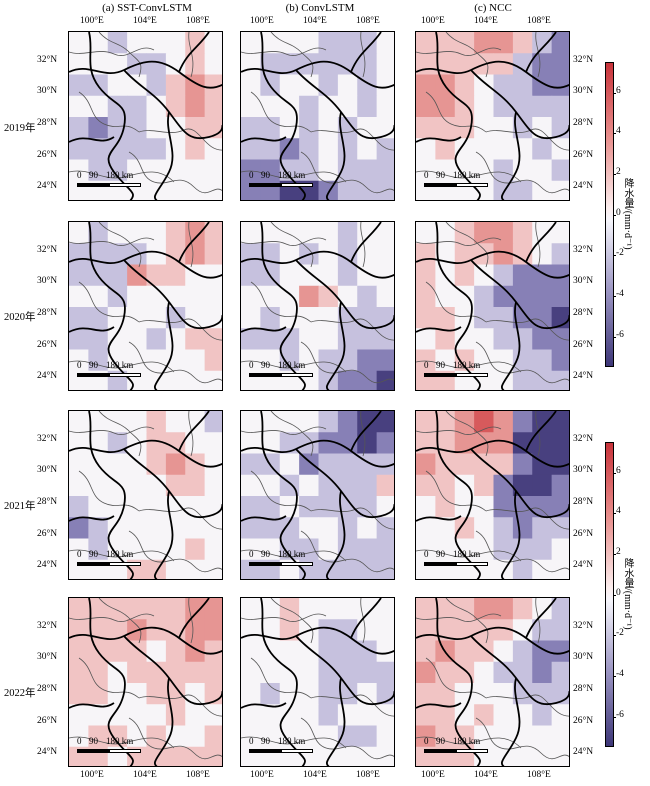 This screenshot has width=650, height=786. What do you see at coordinates (47, 721) in the screenshot?
I see `left-lat-label-2022: 26°N` at bounding box center [47, 721].